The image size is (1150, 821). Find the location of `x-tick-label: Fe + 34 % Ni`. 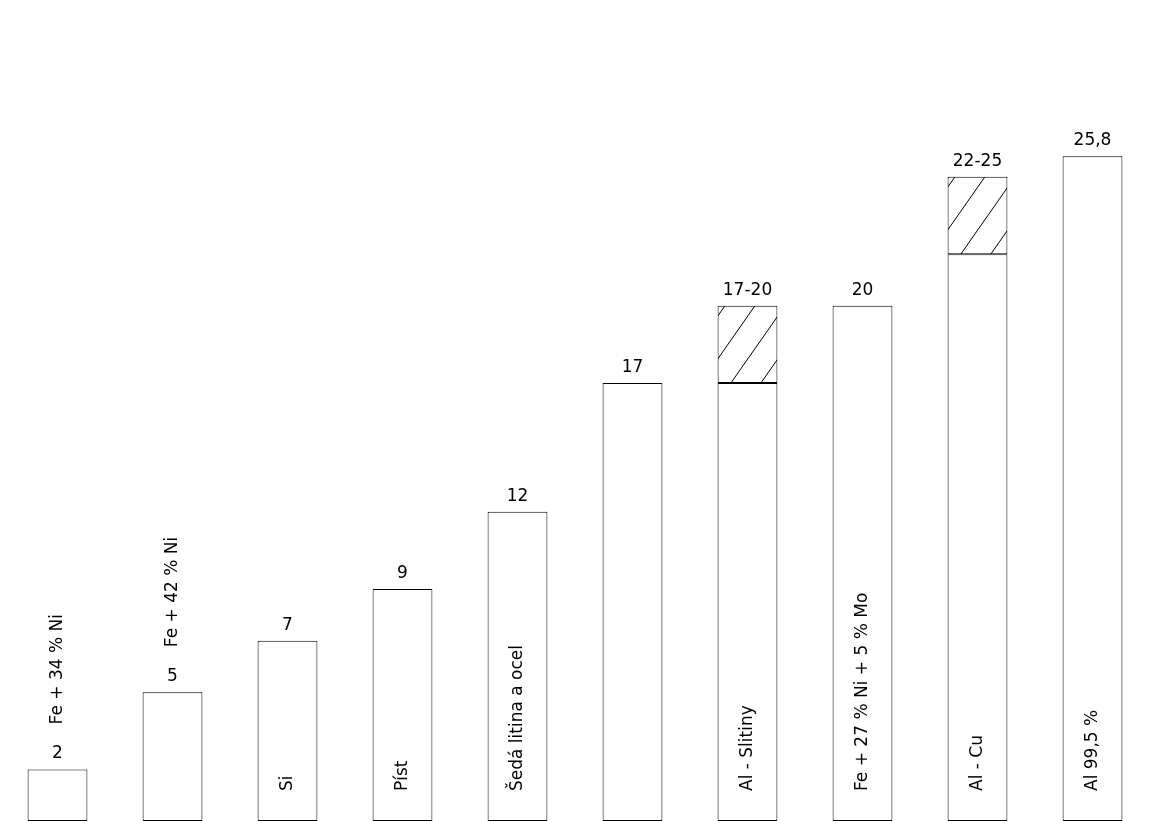

x-tick-label: Fe + 34 % Ni is located at coordinates (55, 669).